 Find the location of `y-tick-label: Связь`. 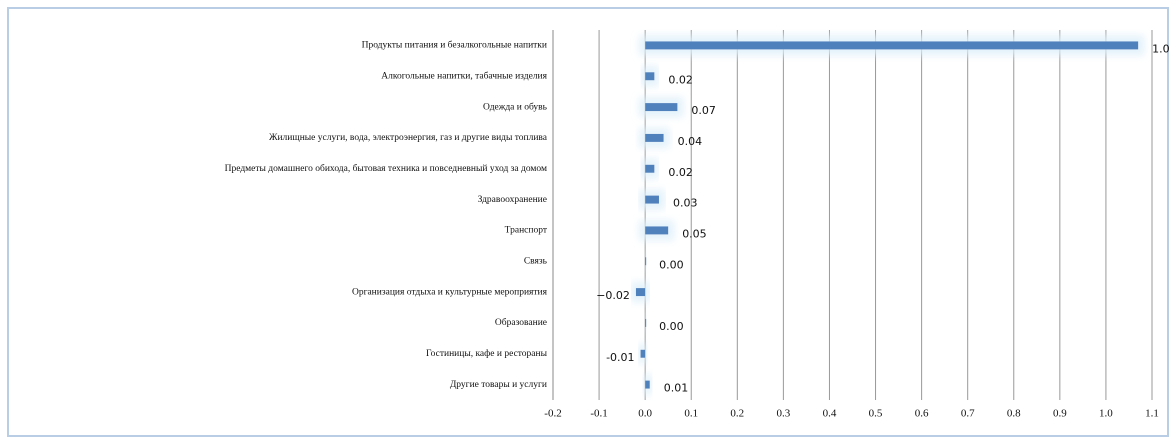

y-tick-label: Связь is located at coordinates (536, 261).